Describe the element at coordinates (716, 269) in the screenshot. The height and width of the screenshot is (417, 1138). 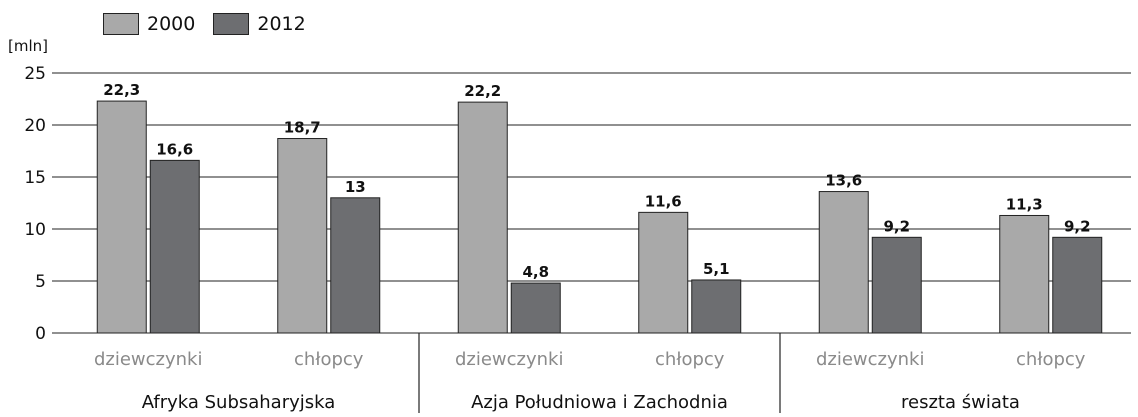
I see `data-label: 5,1` at that location.